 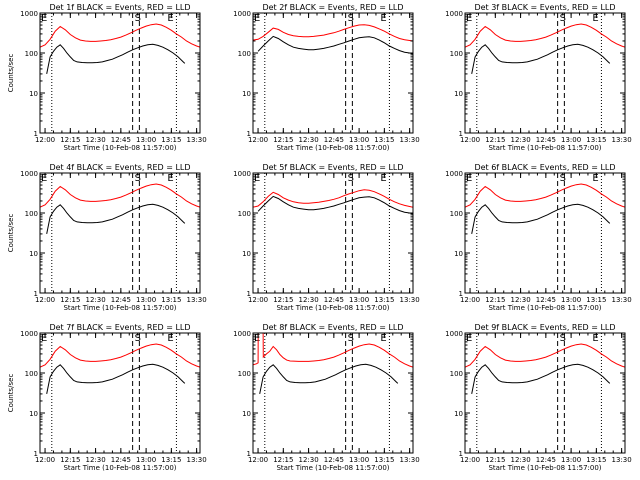 I want to click on panel-title: Det 4f BLACK = Events, RED = LLD, so click(x=119, y=167).